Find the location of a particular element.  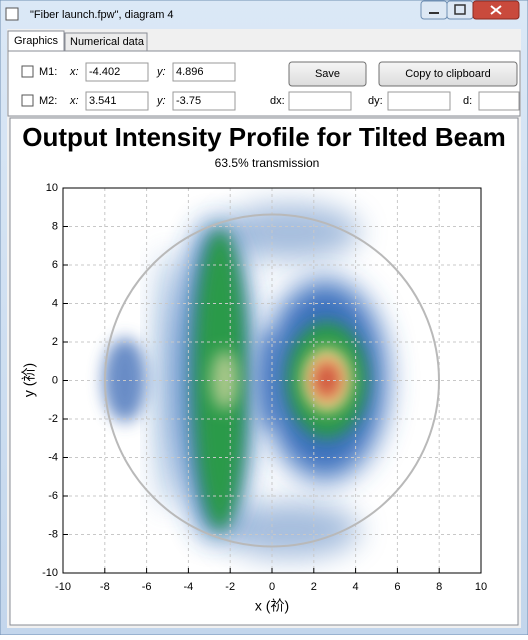

field-value: -3.75 is located at coordinates (188, 101).